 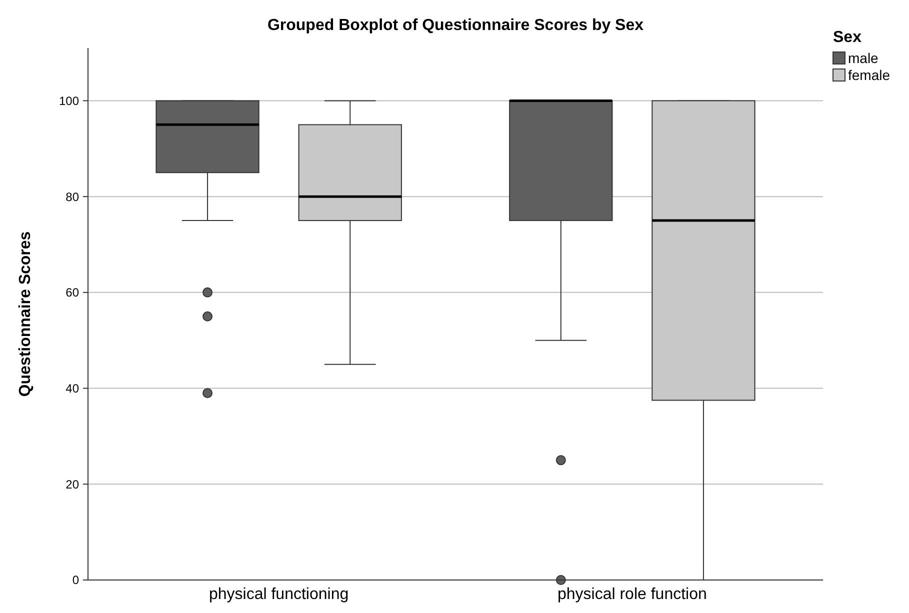 What do you see at coordinates (863, 58) in the screenshot?
I see `legend-label: male` at bounding box center [863, 58].